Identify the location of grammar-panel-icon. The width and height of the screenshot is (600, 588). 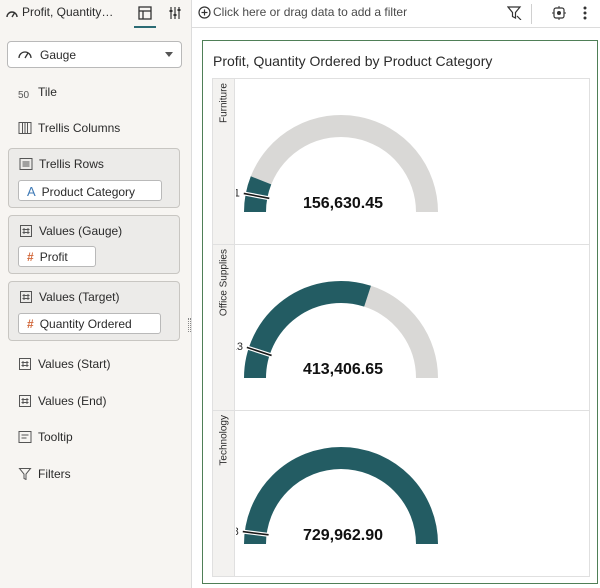
(145, 13).